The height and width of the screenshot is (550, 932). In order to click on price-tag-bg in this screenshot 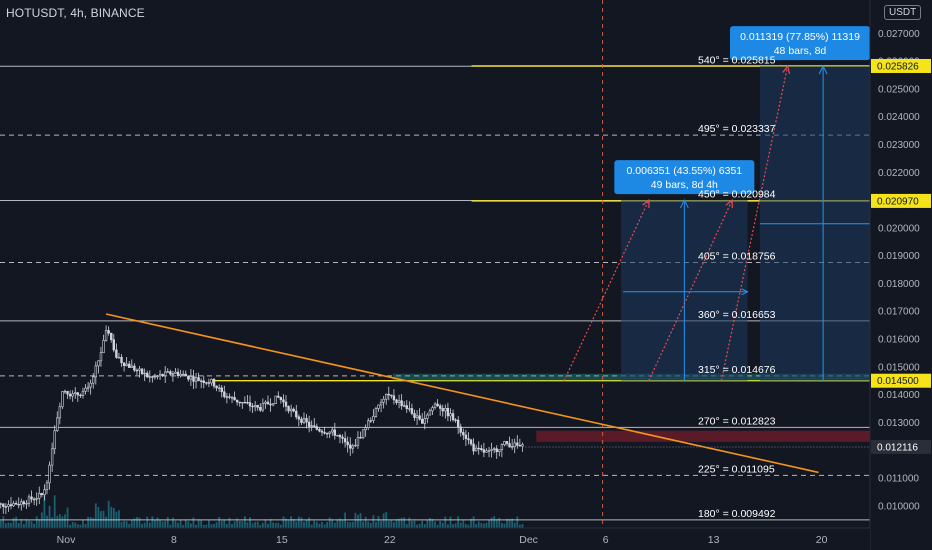, I will do `click(901, 65)`.